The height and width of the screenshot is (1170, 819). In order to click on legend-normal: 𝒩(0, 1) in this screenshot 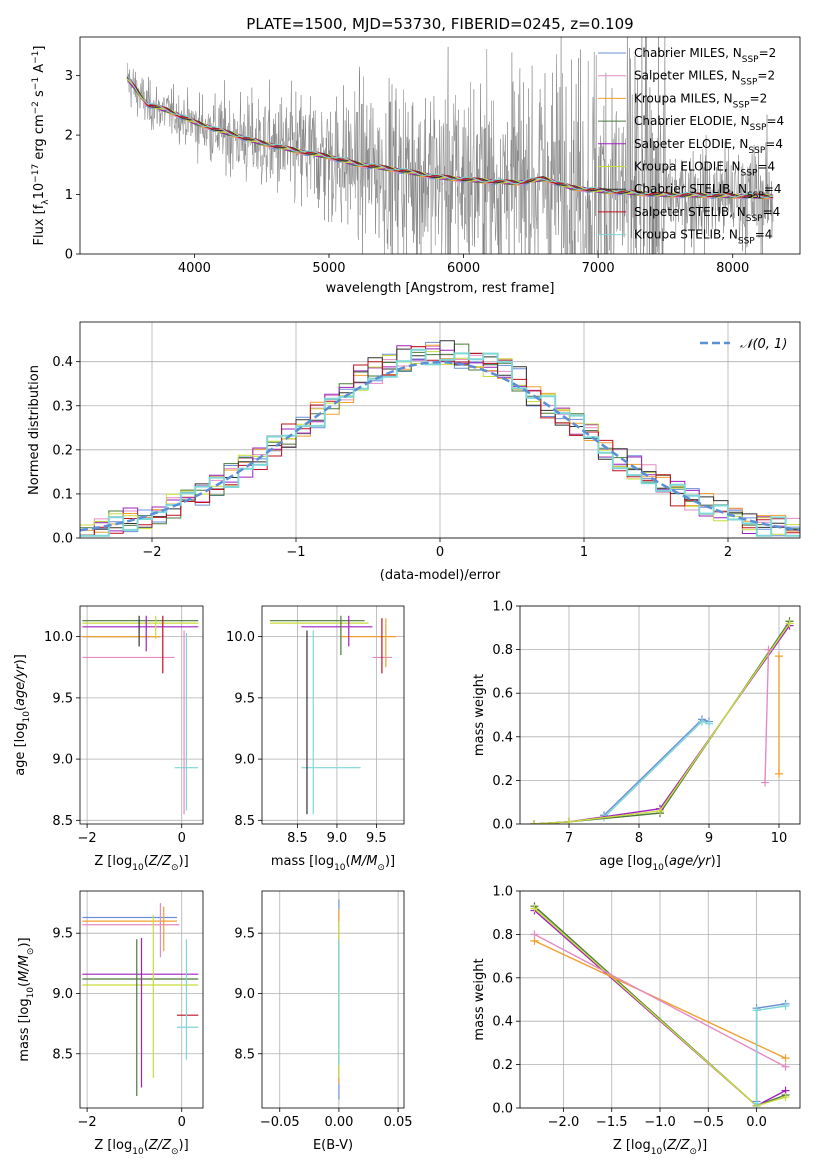, I will do `click(743, 344)`.